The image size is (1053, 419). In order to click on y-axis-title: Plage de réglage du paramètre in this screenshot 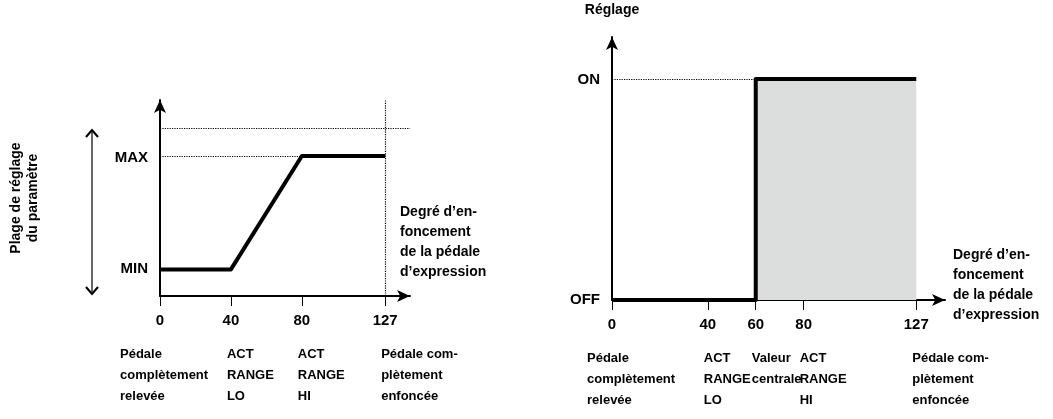, I will do `click(23, 198)`.